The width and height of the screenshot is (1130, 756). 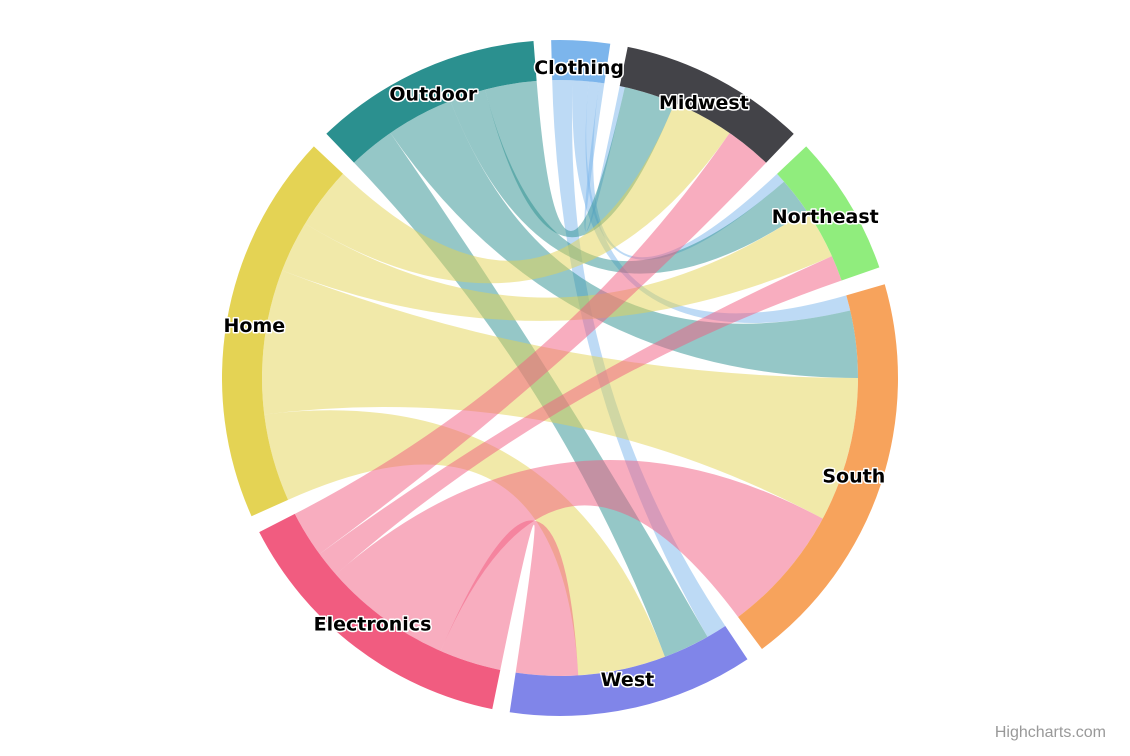 I want to click on node-label: Midwest, so click(x=704, y=103).